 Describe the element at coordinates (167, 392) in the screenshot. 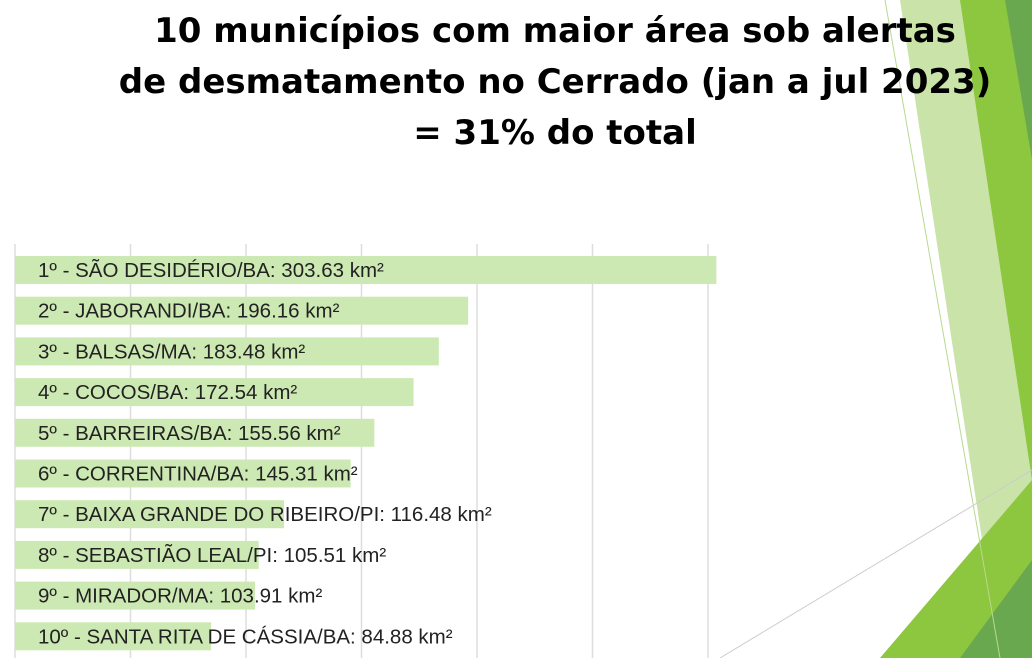

I see `bar-label-4: 4º - COCOS/BA: 172.54 km²` at that location.